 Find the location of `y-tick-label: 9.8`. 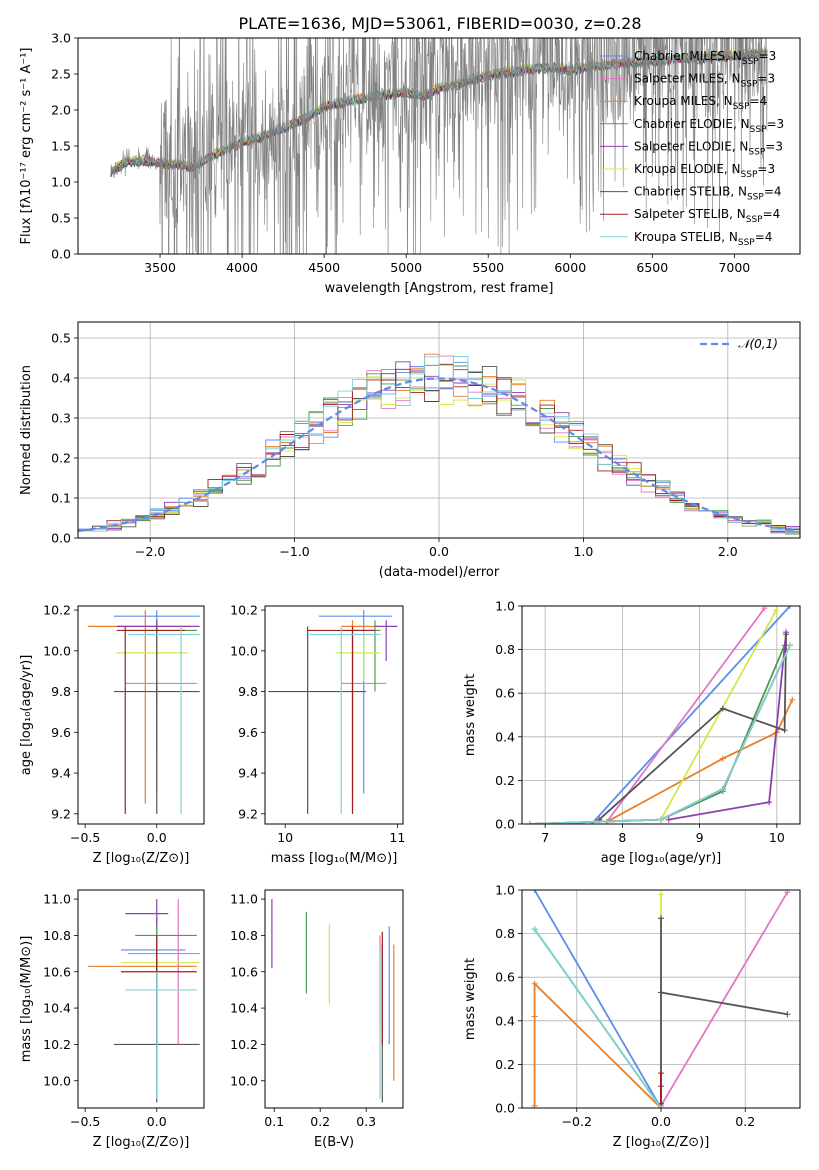

y-tick-label: 9.8 is located at coordinates (248, 691).